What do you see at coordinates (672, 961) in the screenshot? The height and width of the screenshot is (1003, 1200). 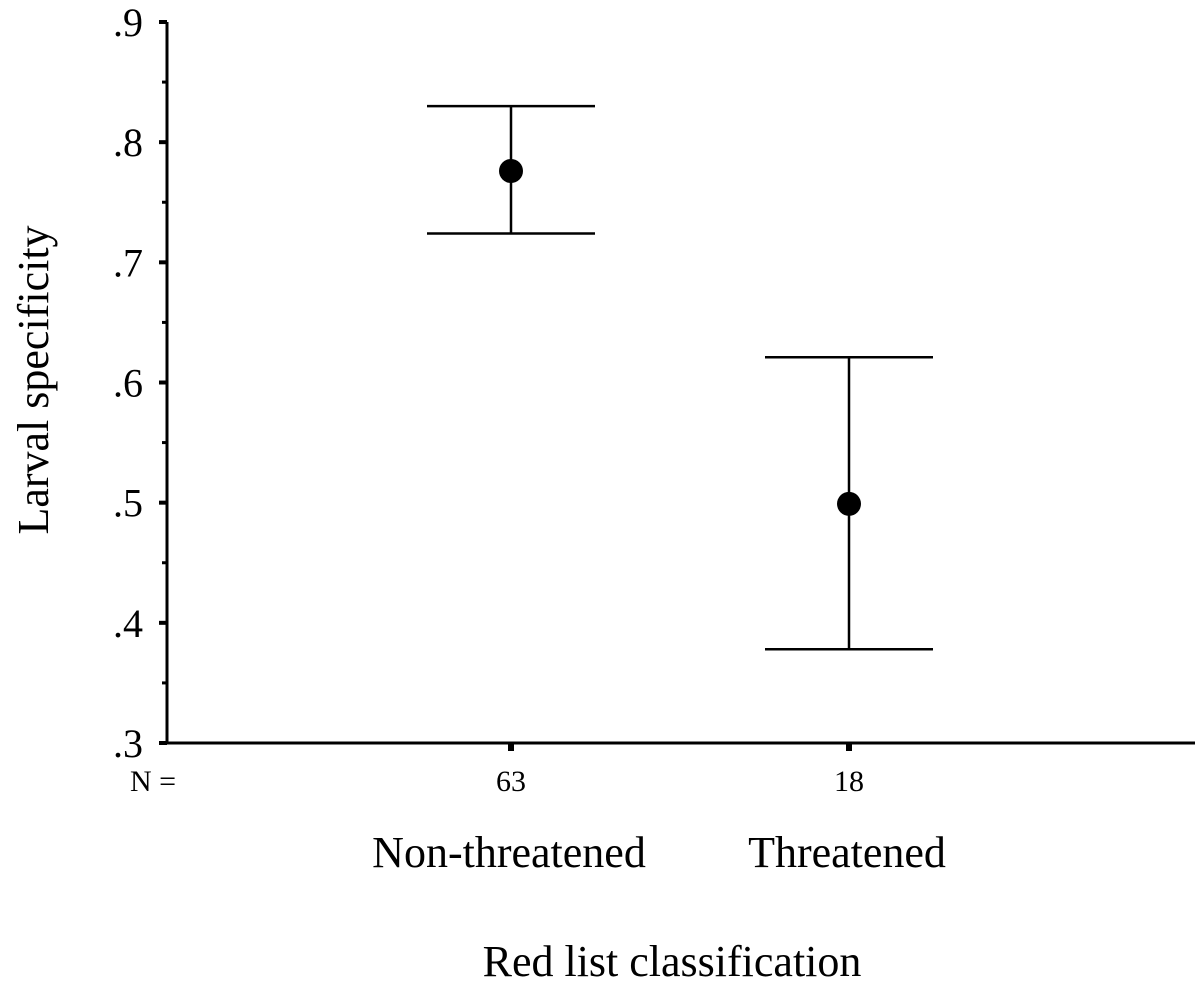 I see `x-axis-label: Red list classification` at bounding box center [672, 961].